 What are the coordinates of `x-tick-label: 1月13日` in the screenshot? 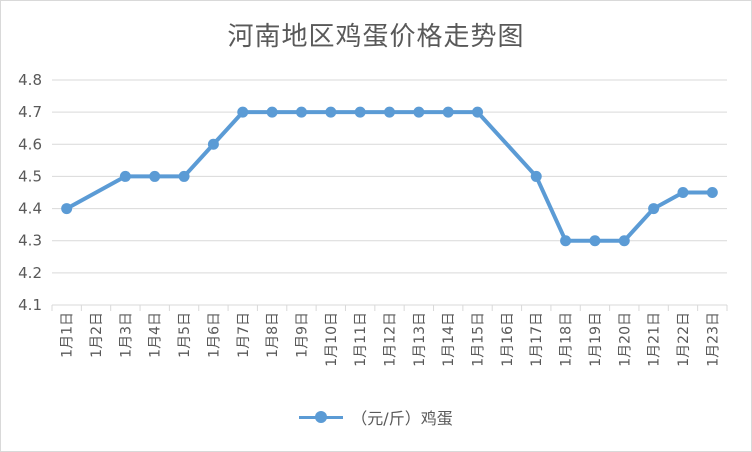 It's located at (420, 339).